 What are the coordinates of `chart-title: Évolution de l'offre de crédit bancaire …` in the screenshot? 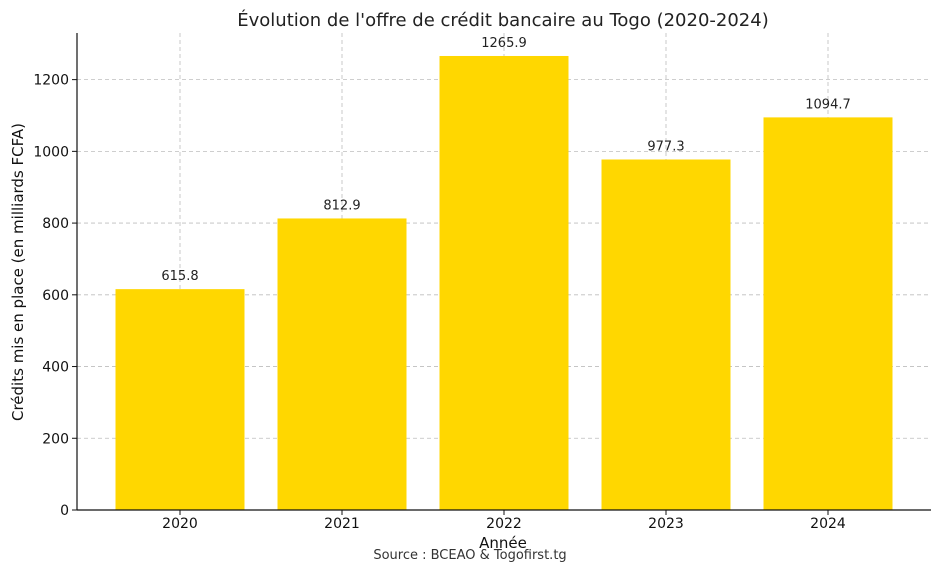 It's located at (502, 20).